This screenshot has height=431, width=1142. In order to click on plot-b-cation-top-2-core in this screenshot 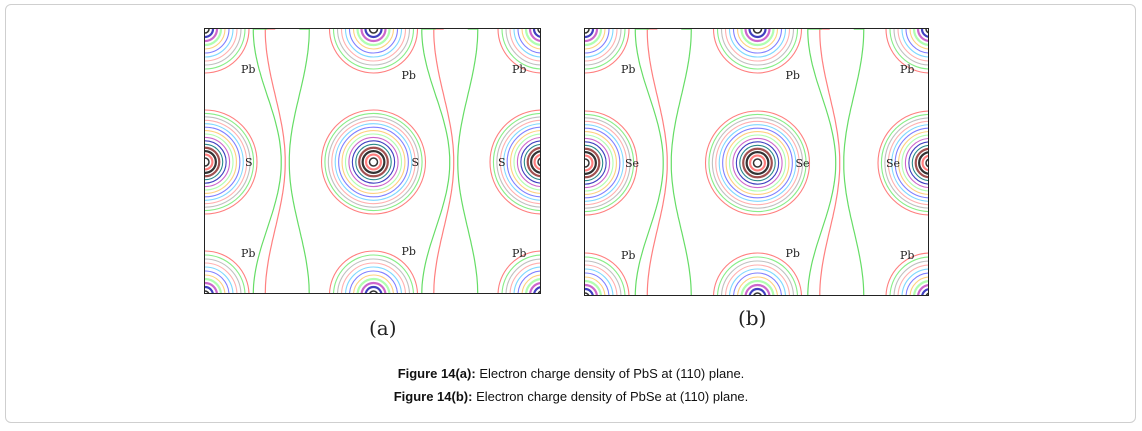, I will do `click(926, 31)`.